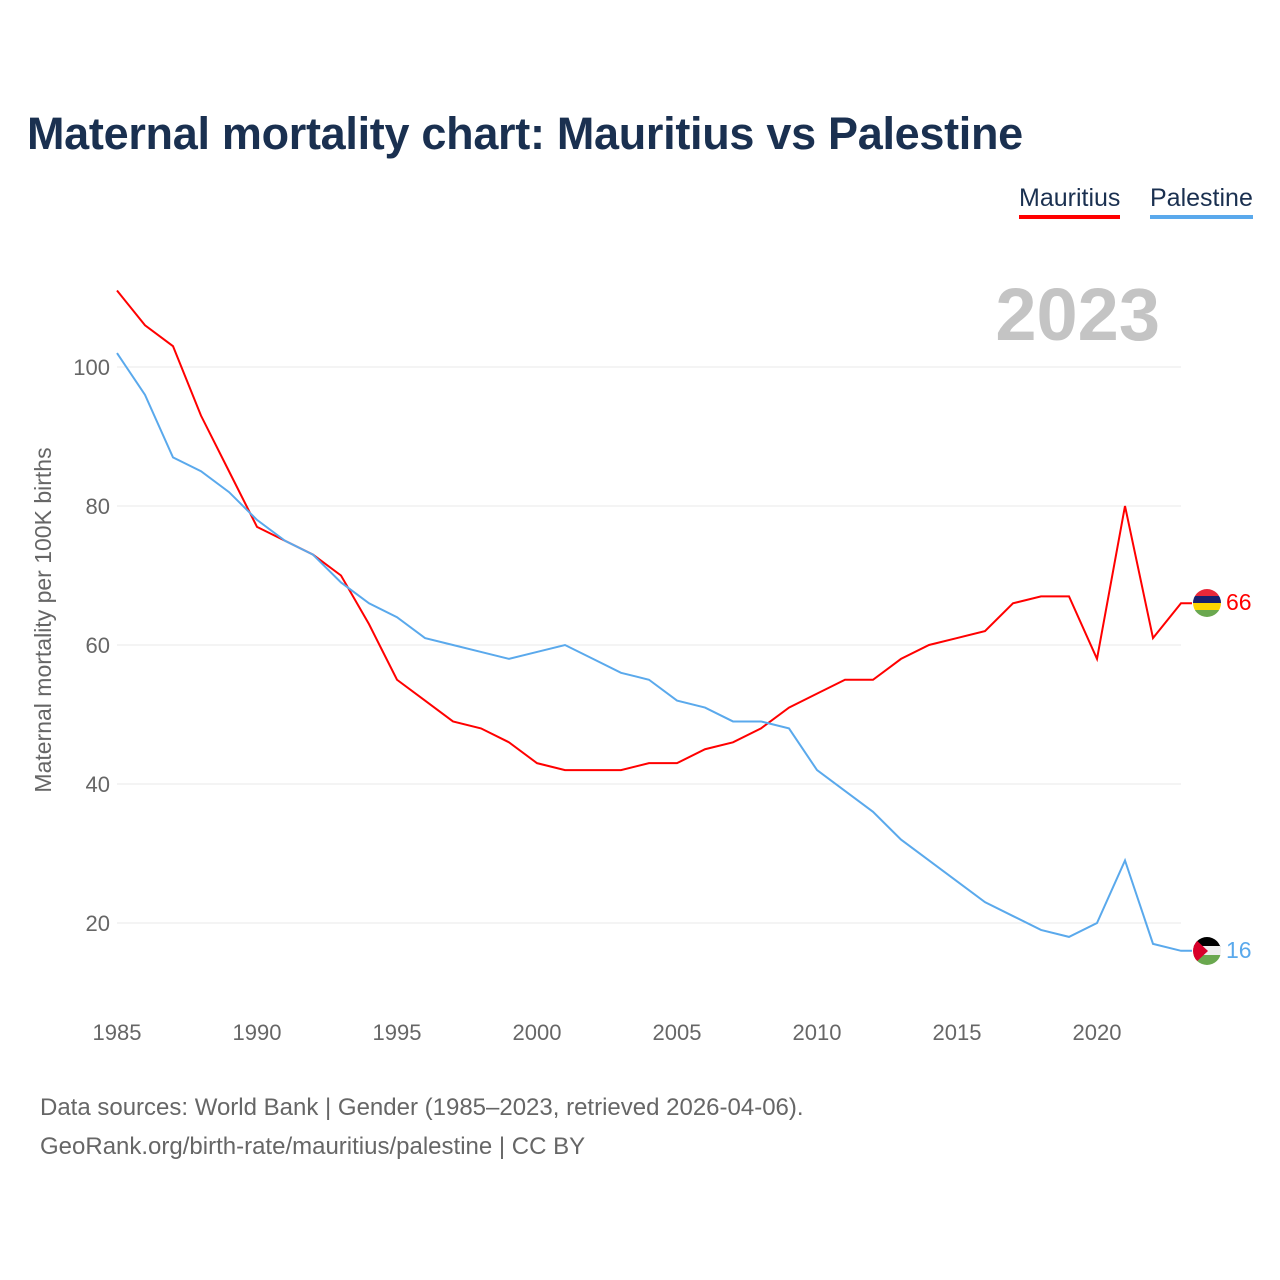 The height and width of the screenshot is (1280, 1280). Describe the element at coordinates (677, 1032) in the screenshot. I see `x-tick-label: 2005` at that location.